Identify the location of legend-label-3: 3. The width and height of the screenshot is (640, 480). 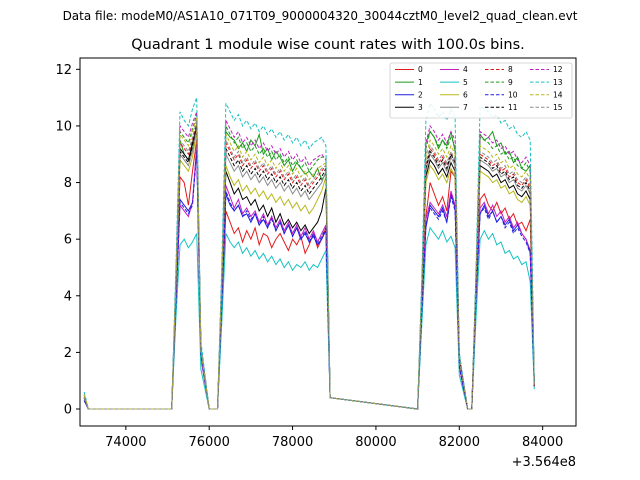
(420, 107).